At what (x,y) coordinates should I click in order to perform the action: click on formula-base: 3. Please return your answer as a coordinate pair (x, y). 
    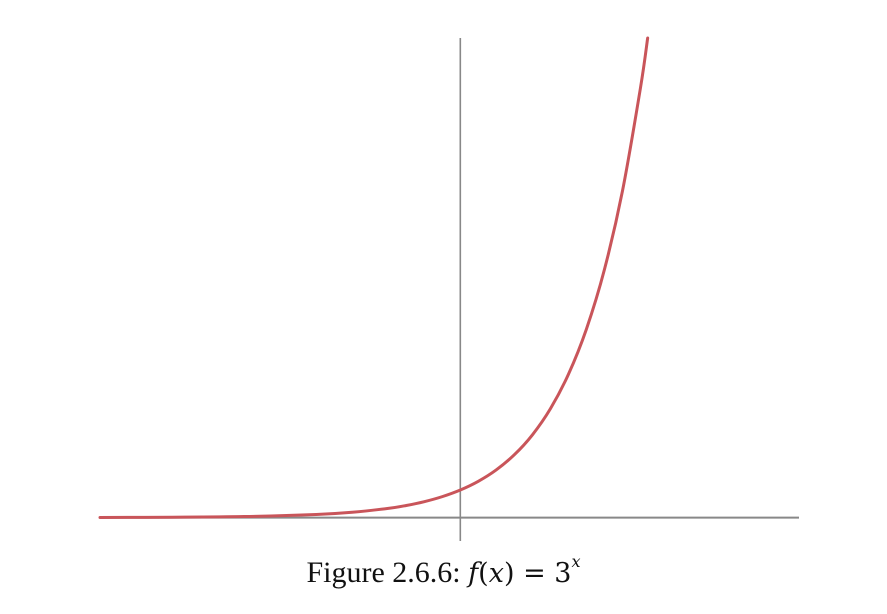
    Looking at the image, I should click on (563, 573).